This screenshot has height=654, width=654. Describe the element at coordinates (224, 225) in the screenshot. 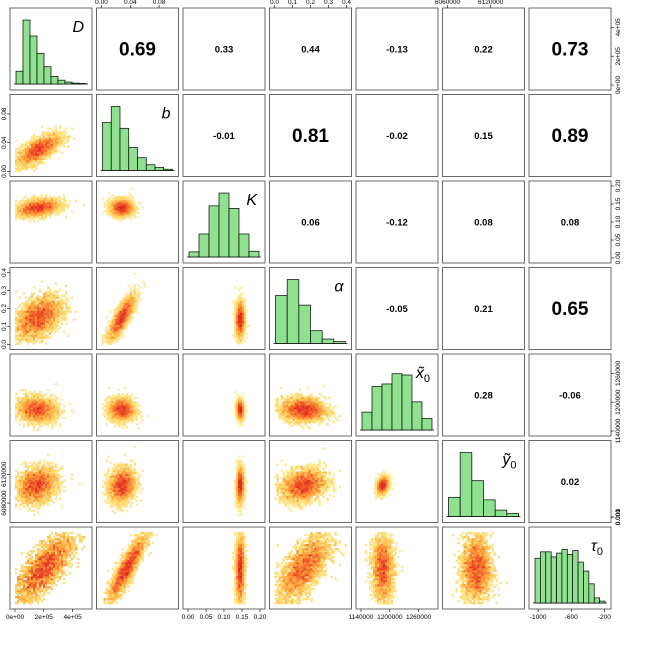

I see `hist-bar` at that location.